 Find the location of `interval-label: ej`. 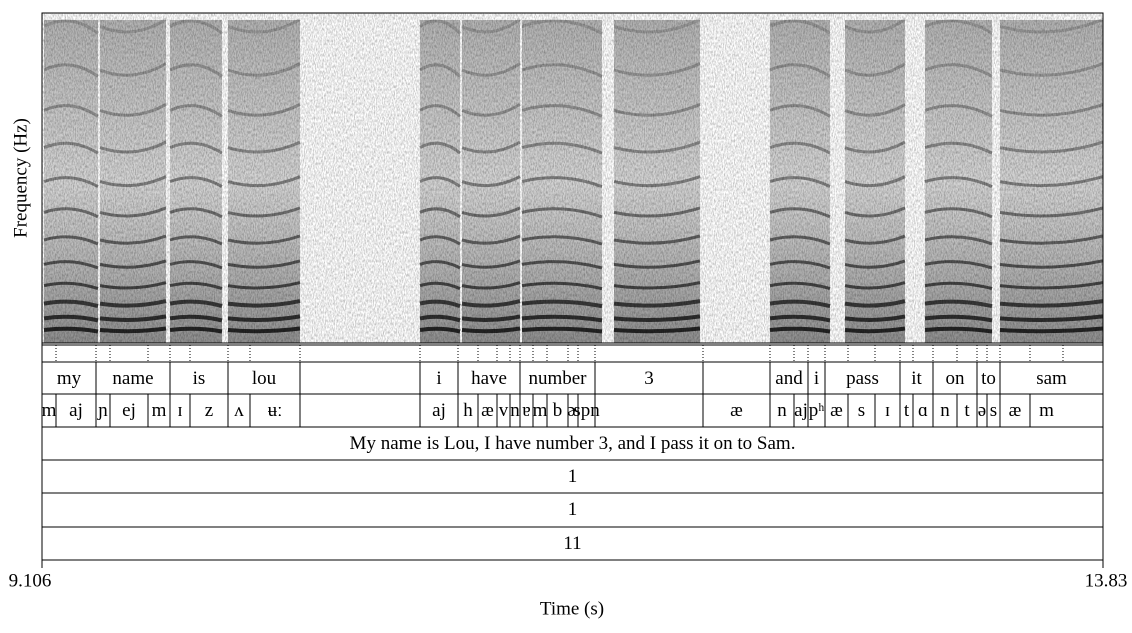

interval-label: ej is located at coordinates (129, 410).